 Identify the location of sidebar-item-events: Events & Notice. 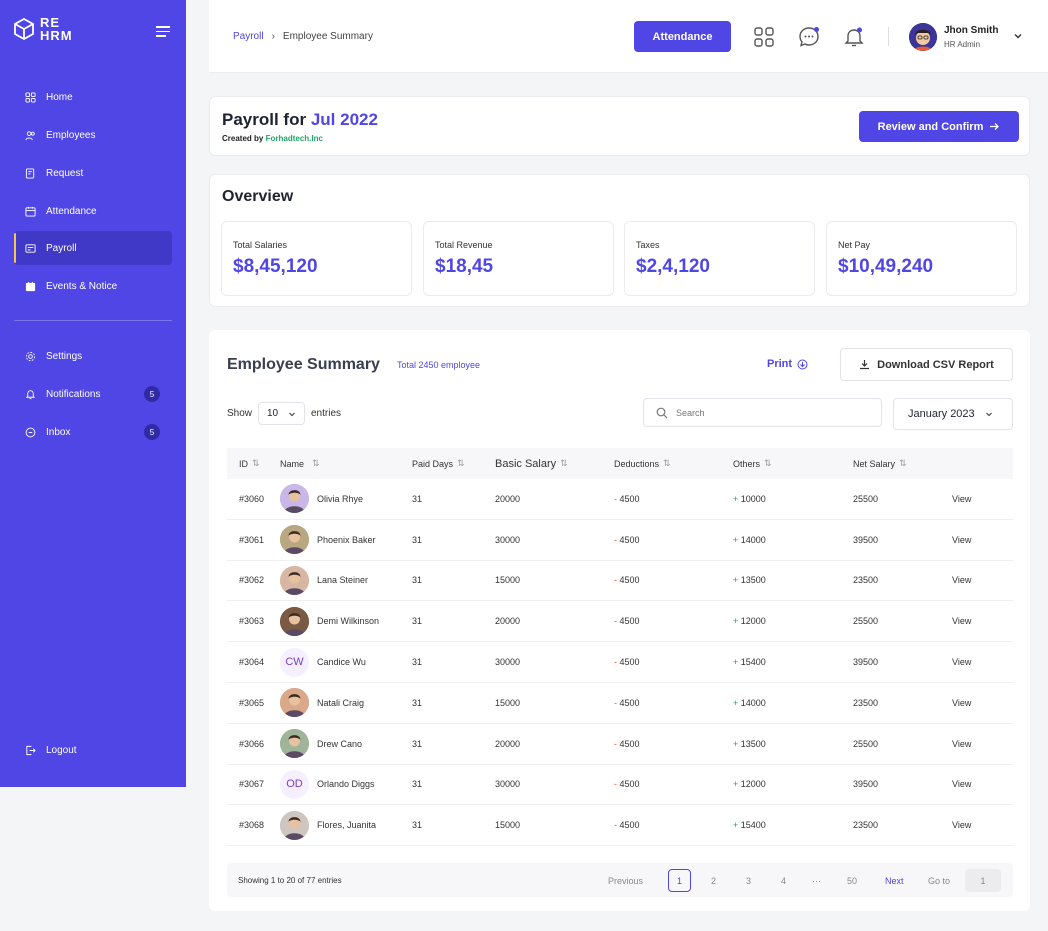
(93, 286).